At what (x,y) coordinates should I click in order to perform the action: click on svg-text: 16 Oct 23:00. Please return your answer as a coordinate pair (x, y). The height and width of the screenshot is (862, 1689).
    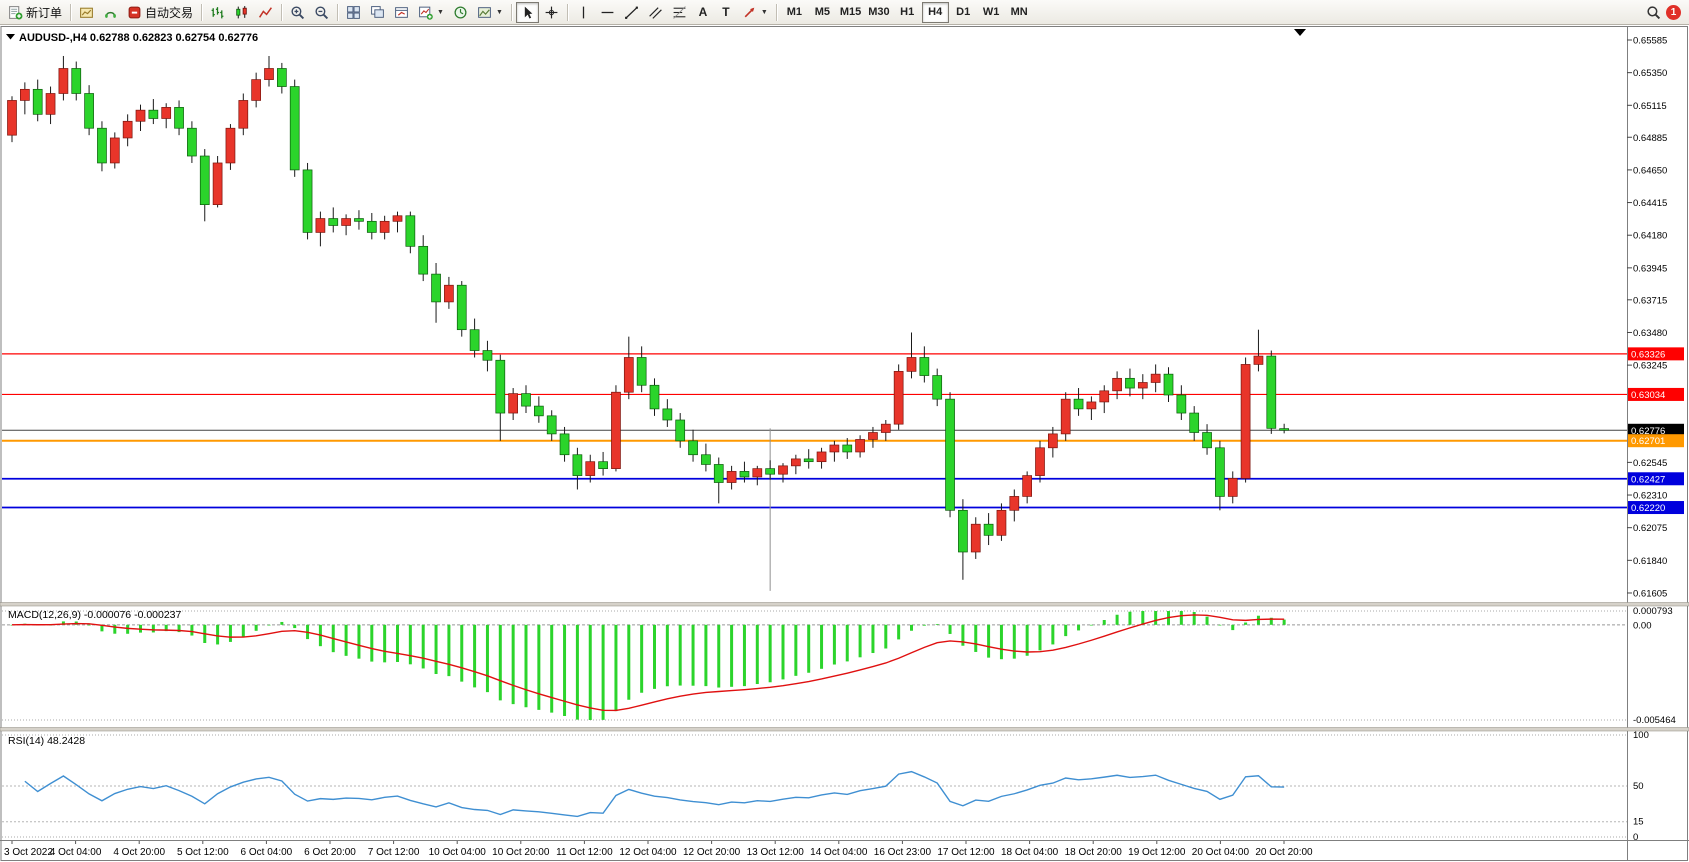
    Looking at the image, I should click on (903, 852).